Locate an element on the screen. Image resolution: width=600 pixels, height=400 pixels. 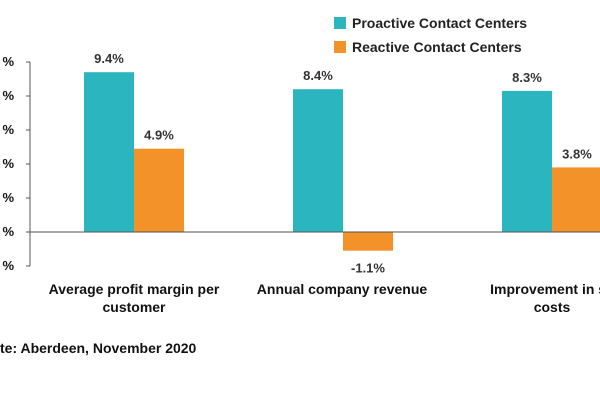
category-label-line: Improvement in se is located at coordinates (545, 289).